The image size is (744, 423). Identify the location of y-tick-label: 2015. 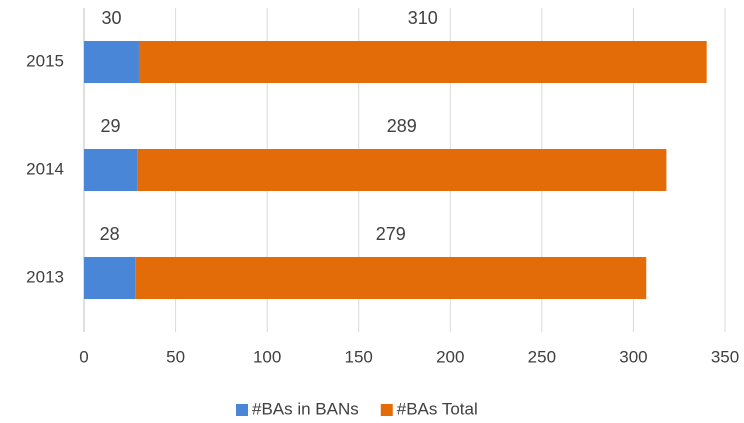
(45, 60).